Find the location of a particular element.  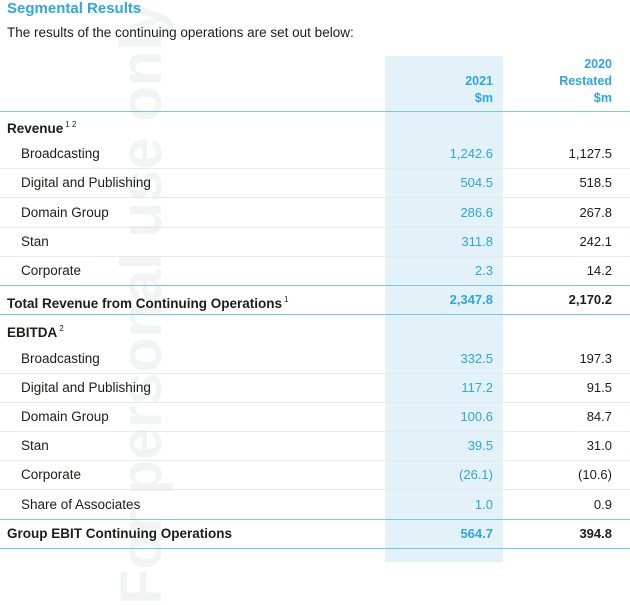

superscript: 1 2 is located at coordinates (71, 124).